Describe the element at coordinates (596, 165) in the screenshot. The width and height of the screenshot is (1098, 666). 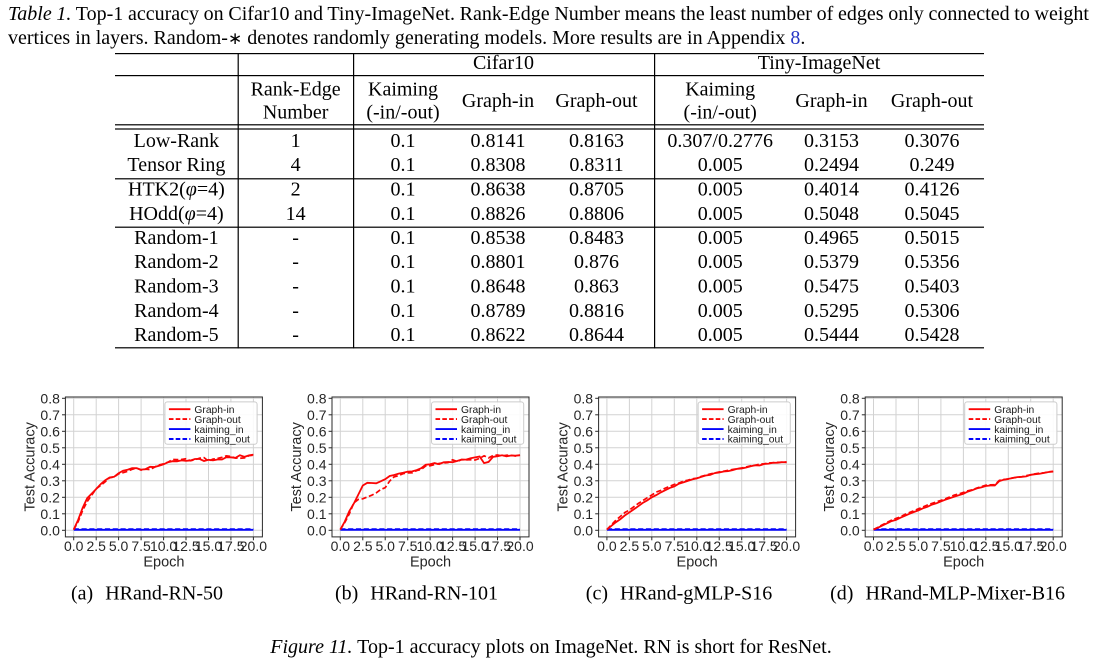
I see `svg-text: 0.8311` at that location.